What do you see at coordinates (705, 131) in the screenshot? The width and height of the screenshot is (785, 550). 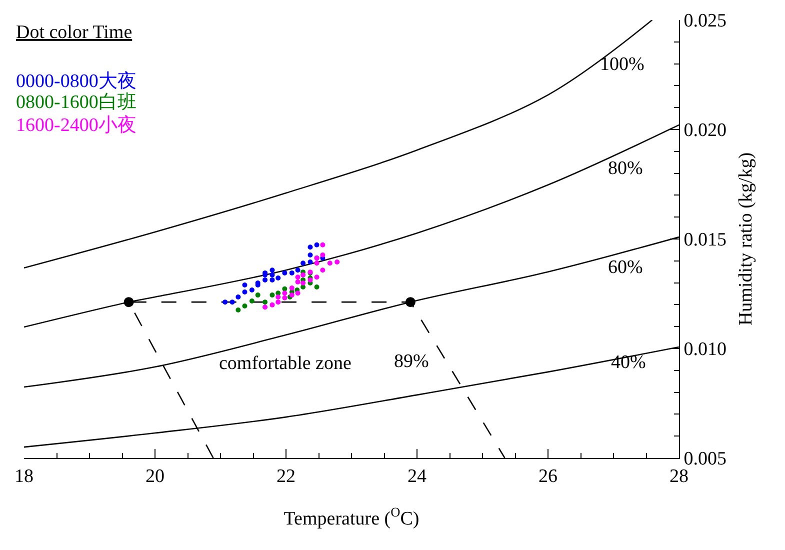 I see `y-tick-label: 0.020` at bounding box center [705, 131].